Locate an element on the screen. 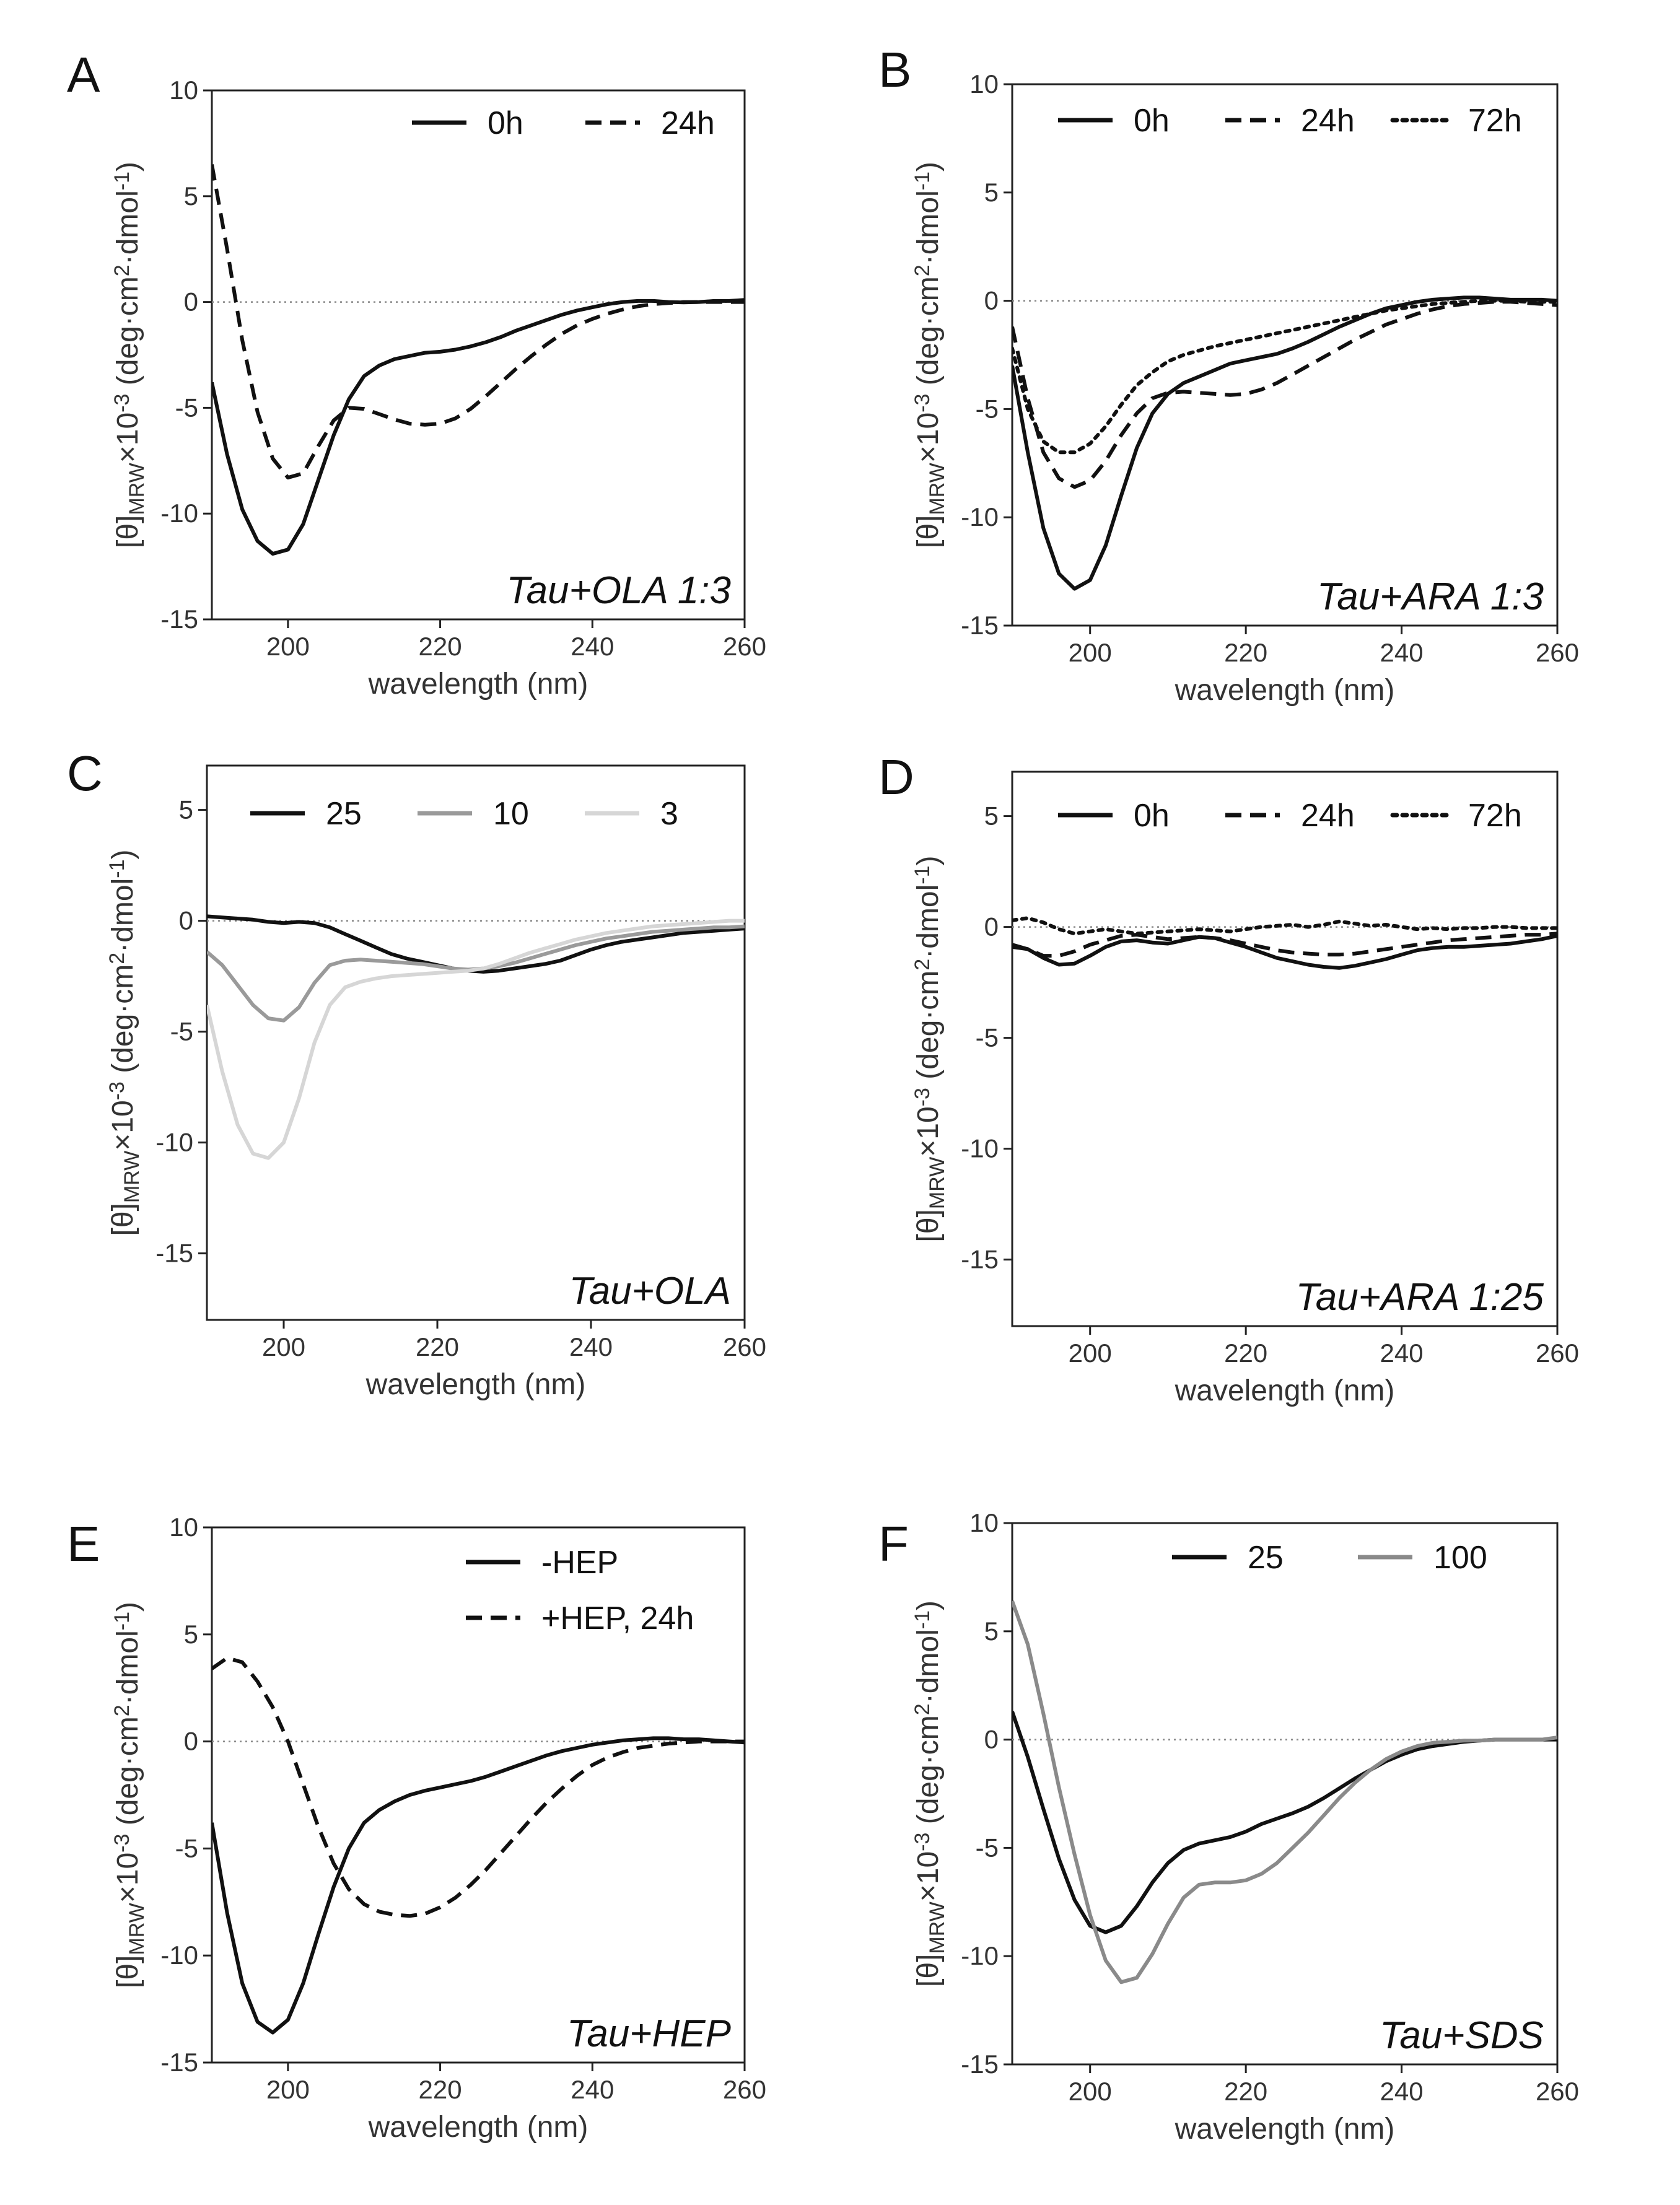 This screenshot has width=1680, height=2205. series-line-hep-24h is located at coordinates (478, 1787).